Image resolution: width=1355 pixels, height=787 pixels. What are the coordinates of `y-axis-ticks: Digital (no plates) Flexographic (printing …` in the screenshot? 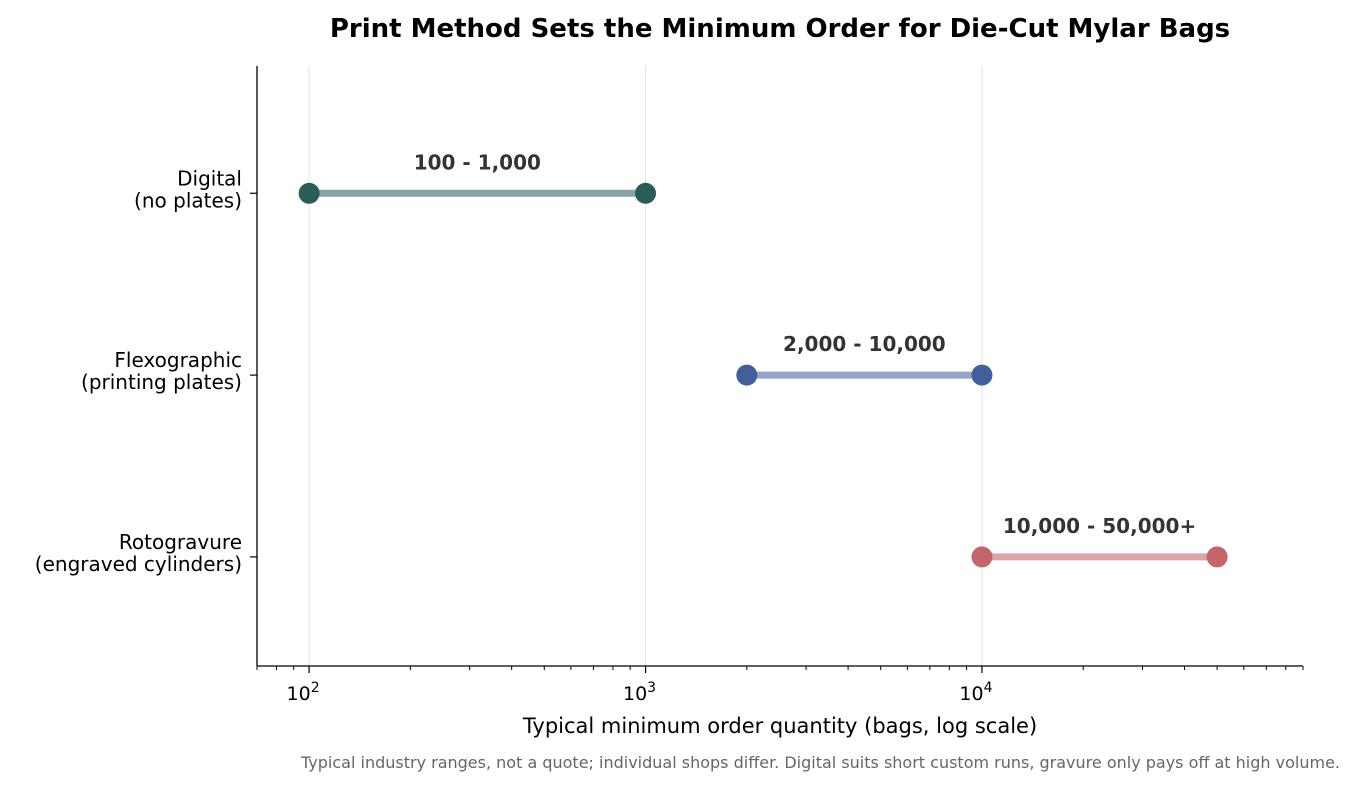 It's located at (146, 371).